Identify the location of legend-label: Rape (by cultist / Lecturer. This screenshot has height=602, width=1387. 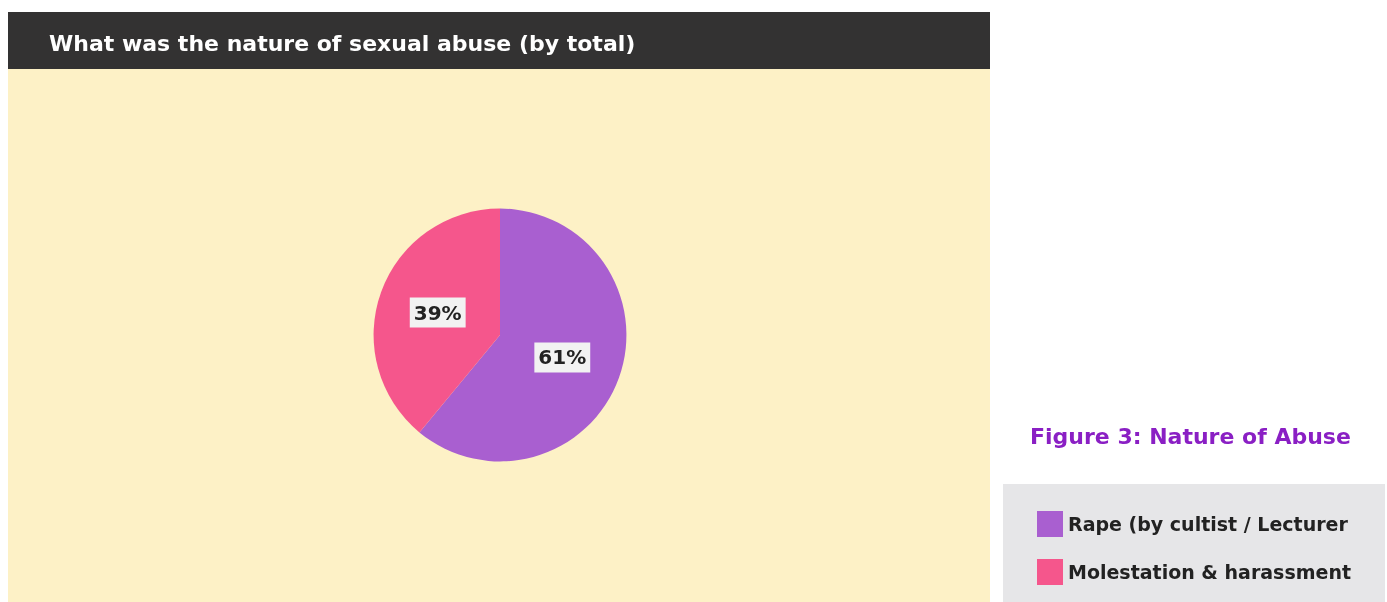
(1208, 524).